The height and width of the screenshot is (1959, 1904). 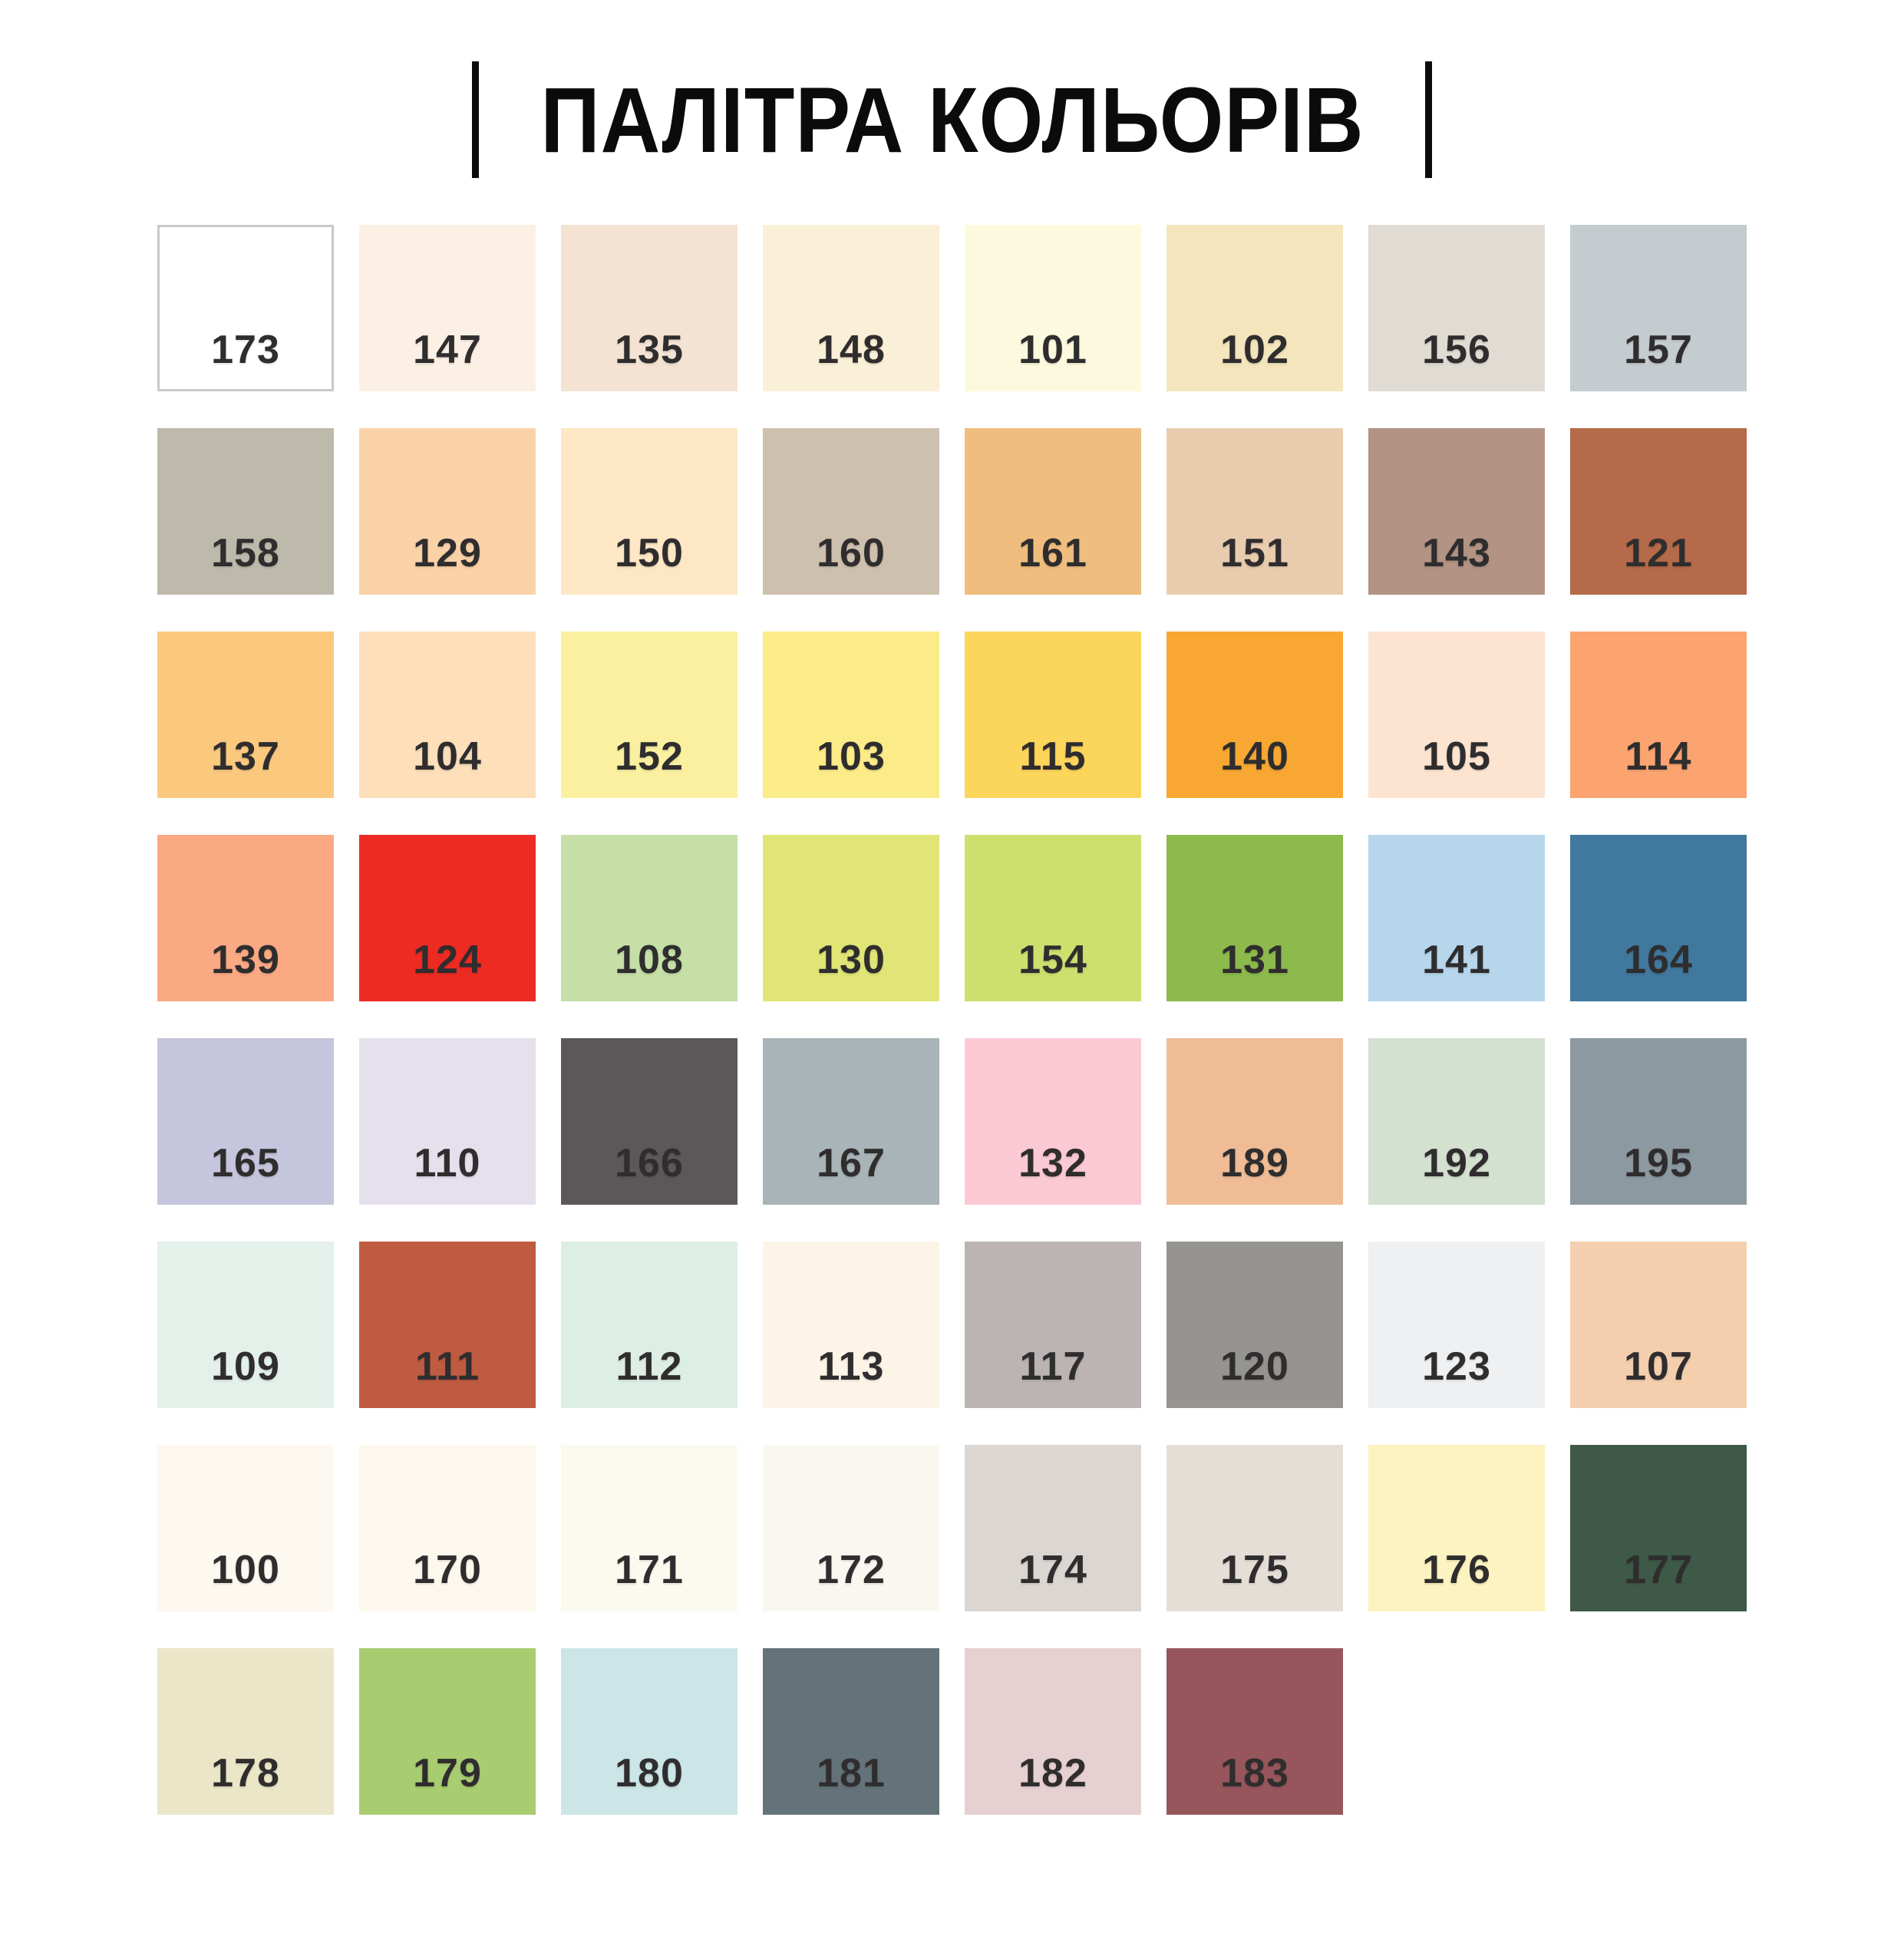 What do you see at coordinates (851, 756) in the screenshot?
I see `swatch-code-label: 103` at bounding box center [851, 756].